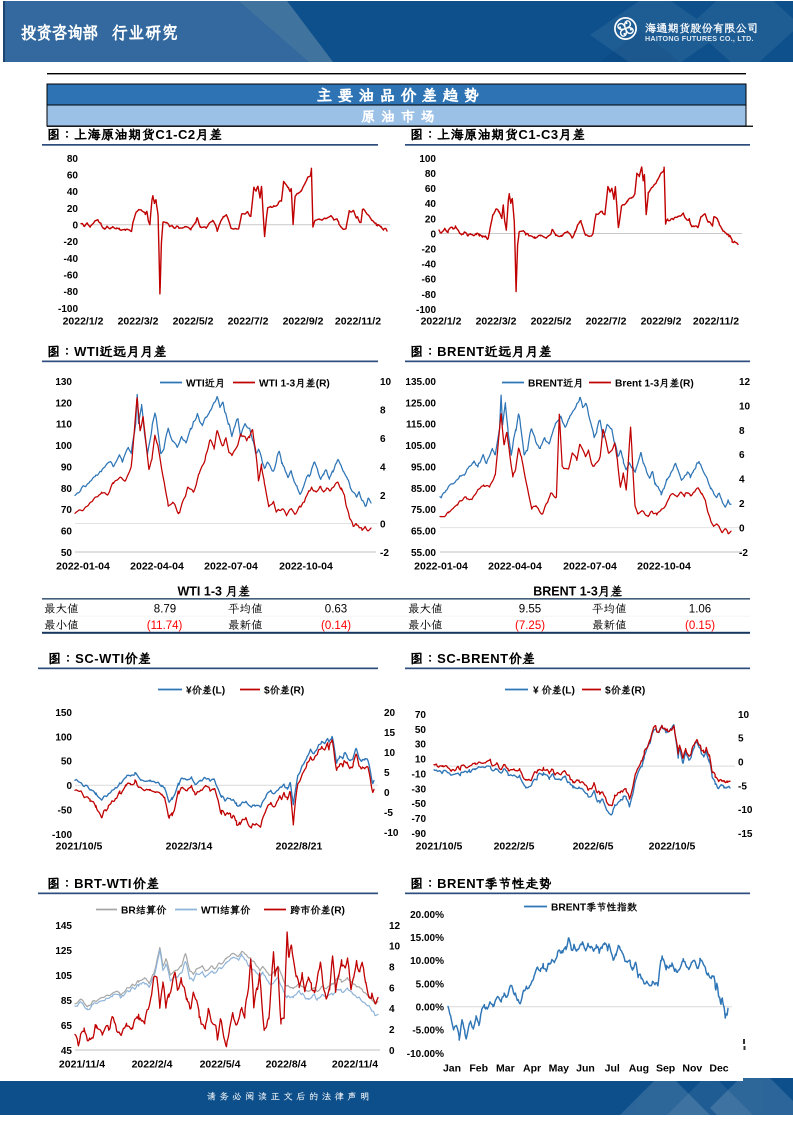 The width and height of the screenshot is (793, 1122). What do you see at coordinates (742, 786) in the screenshot?
I see `svg-text: -5` at bounding box center [742, 786].